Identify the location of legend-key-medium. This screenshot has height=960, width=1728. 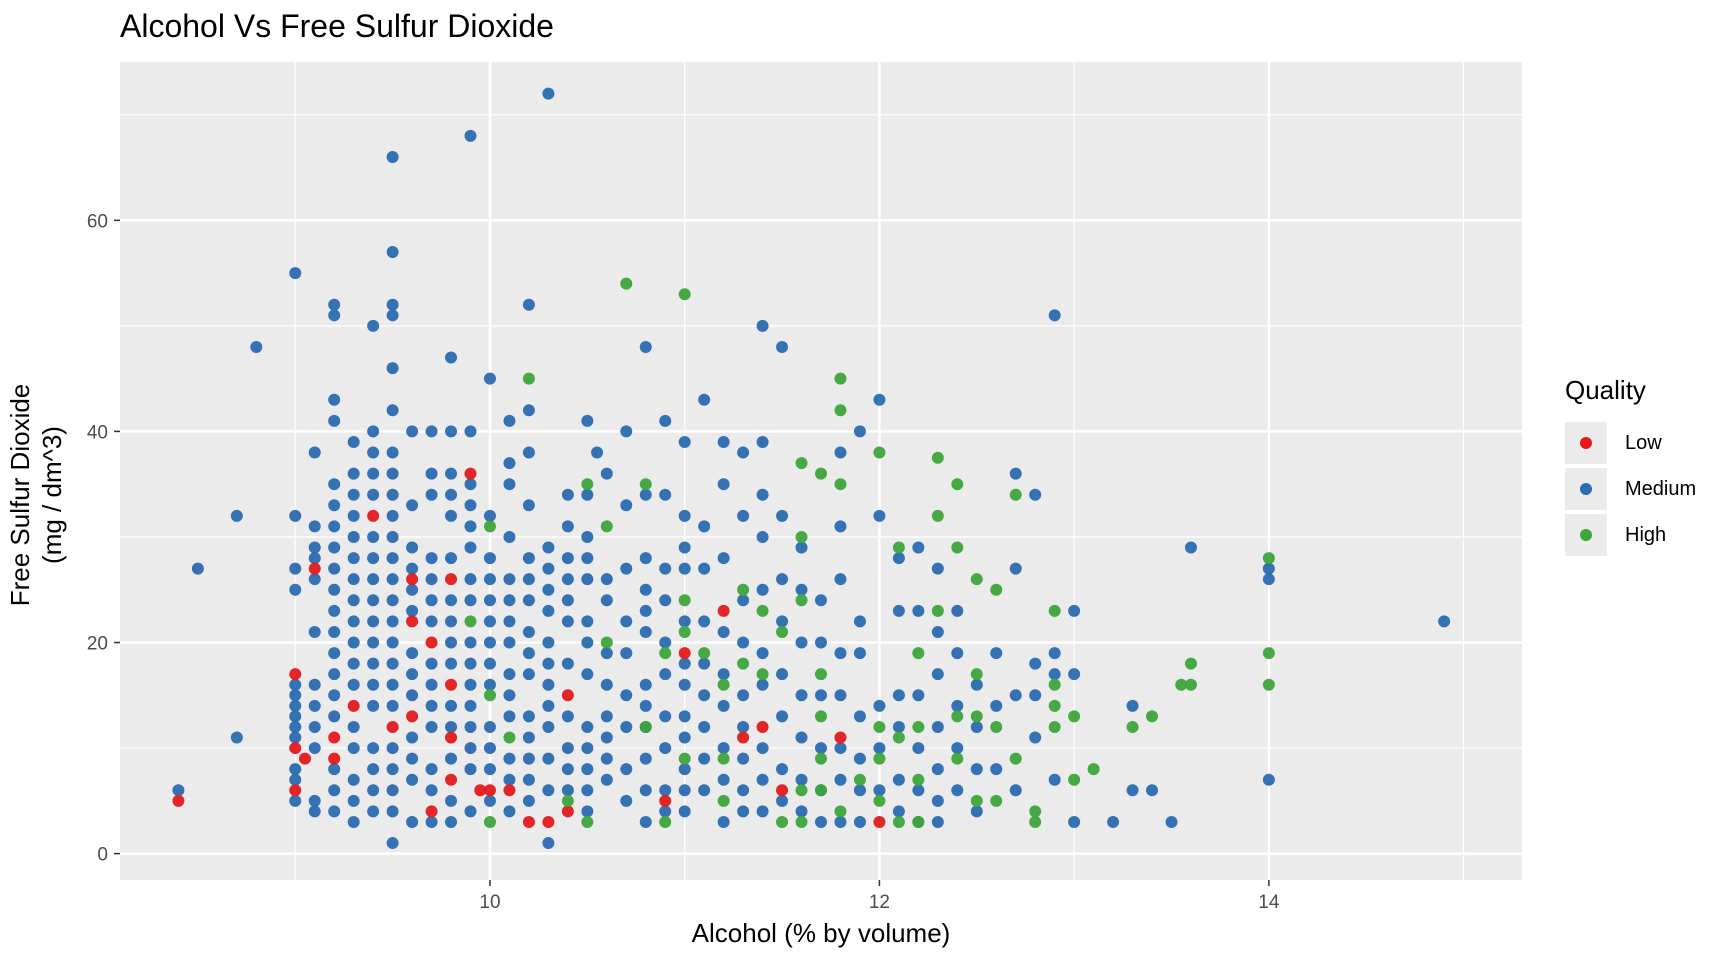
(1586, 489).